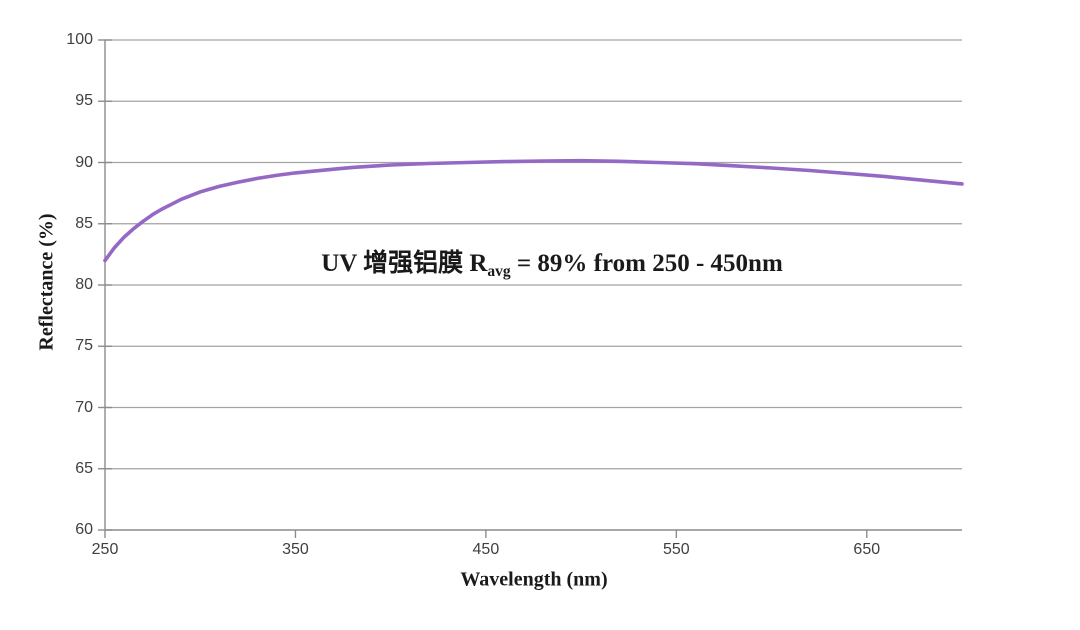 This screenshot has width=1080, height=630. I want to click on x-tick-label-250: 250, so click(105, 549).